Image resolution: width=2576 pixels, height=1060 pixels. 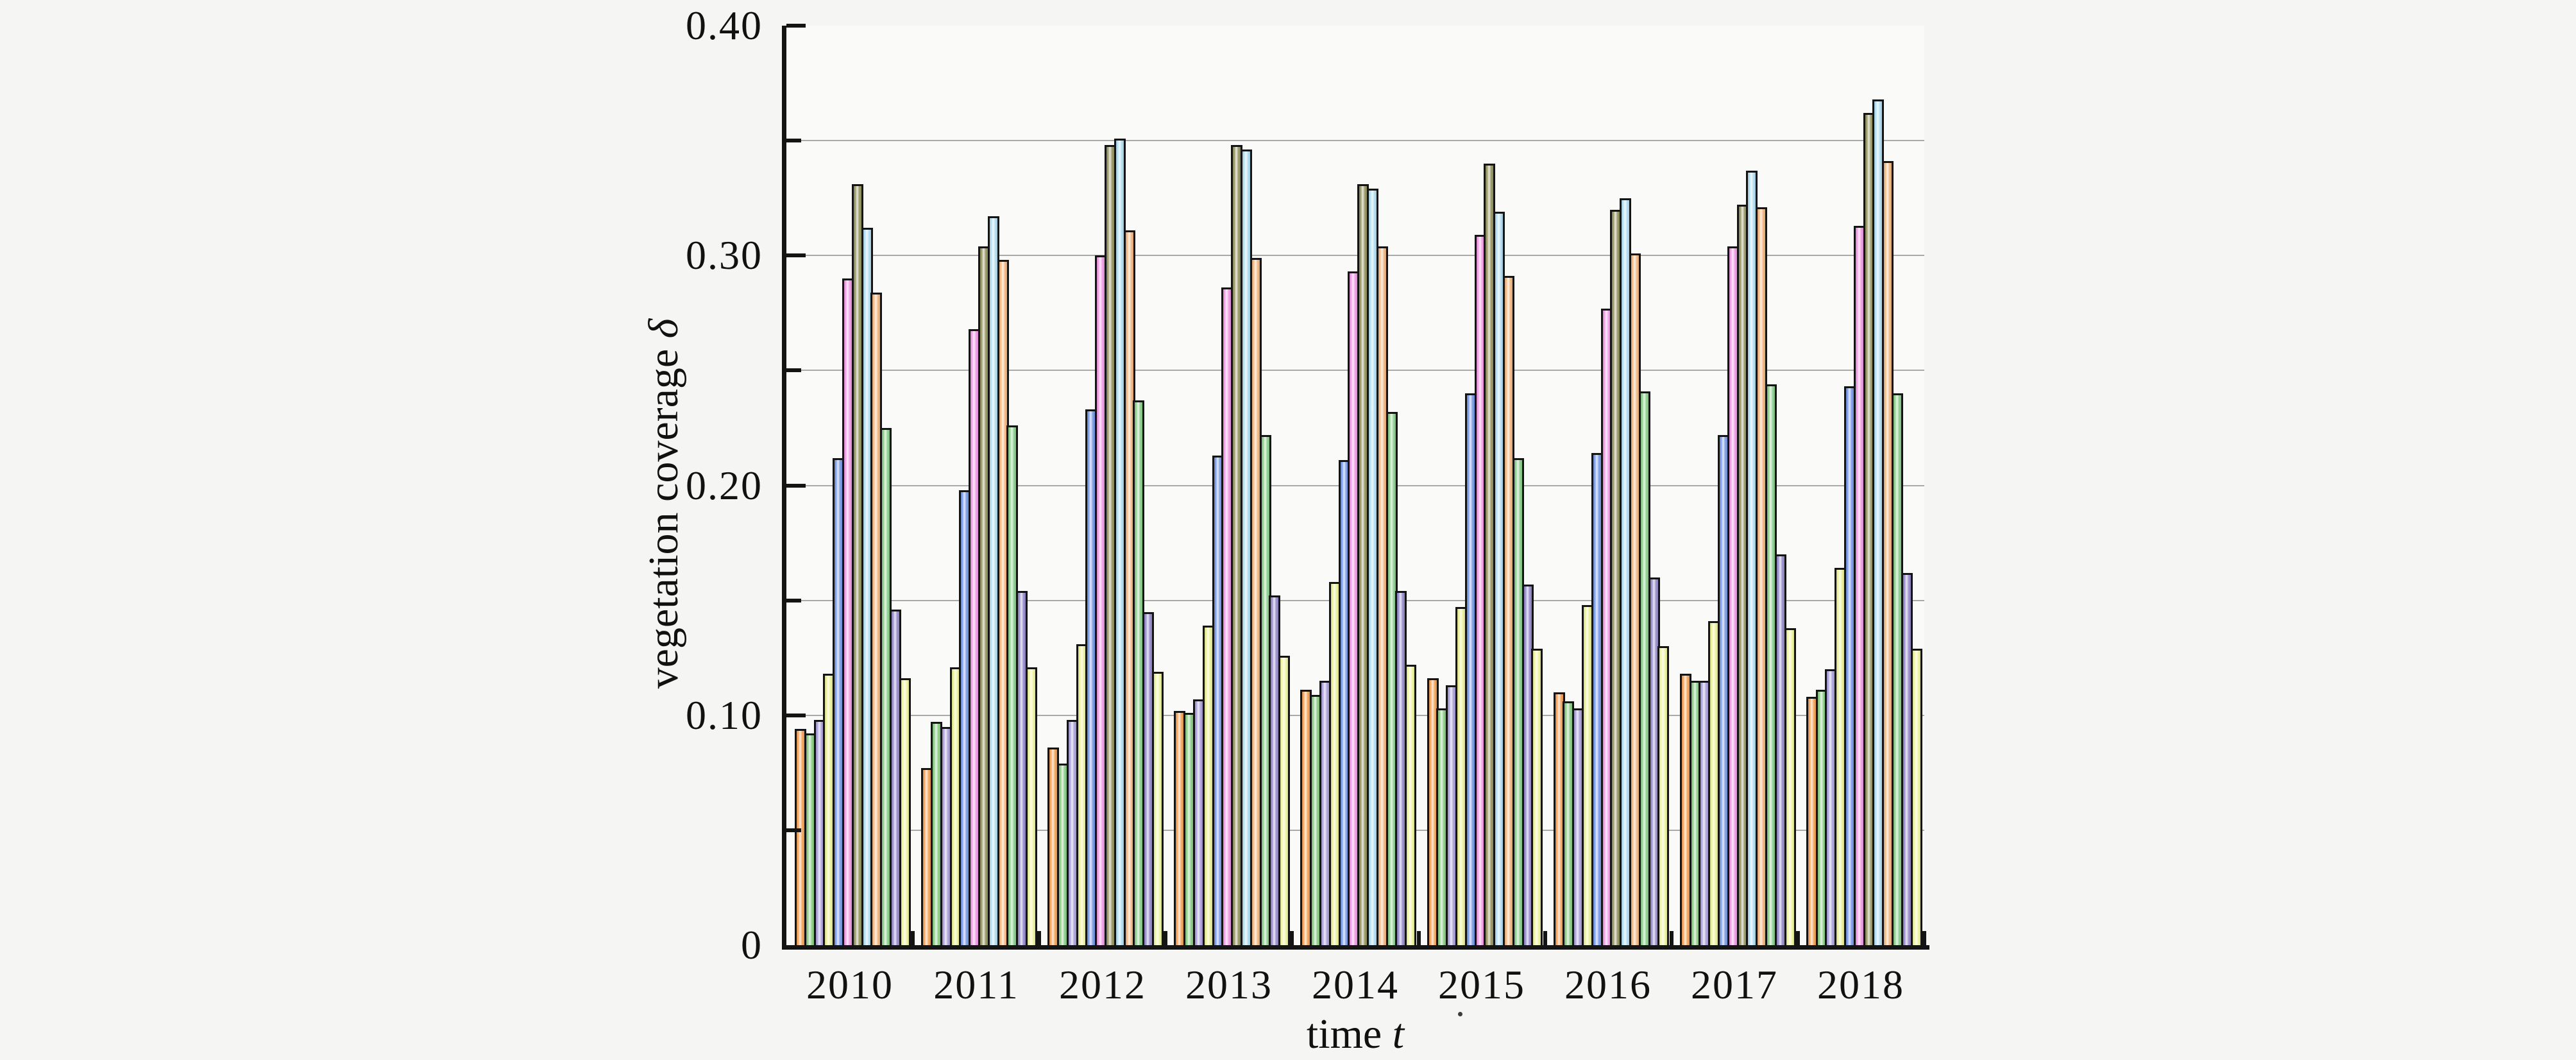 I want to click on bar-2014-m4, so click(x=1335, y=765).